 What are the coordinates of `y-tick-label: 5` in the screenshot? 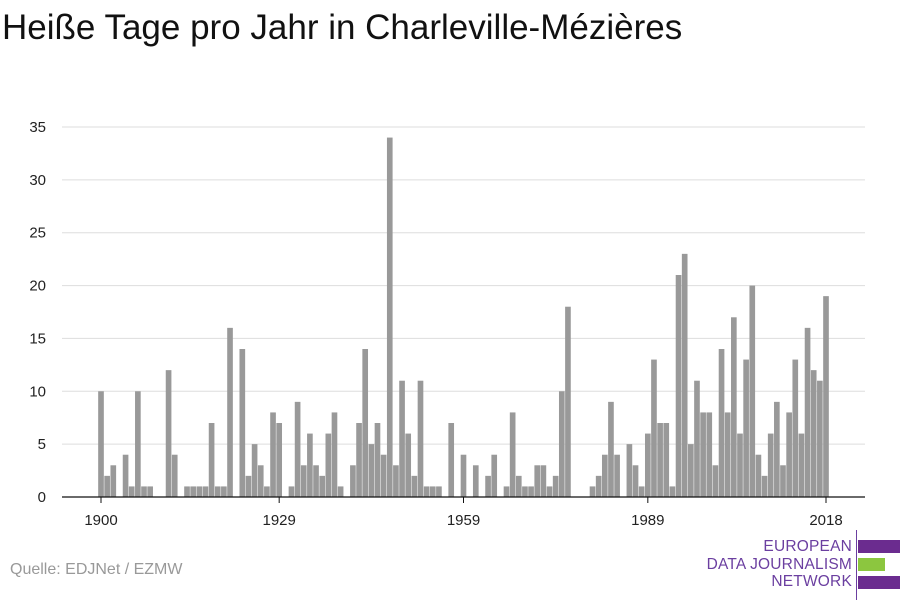 It's located at (42, 444).